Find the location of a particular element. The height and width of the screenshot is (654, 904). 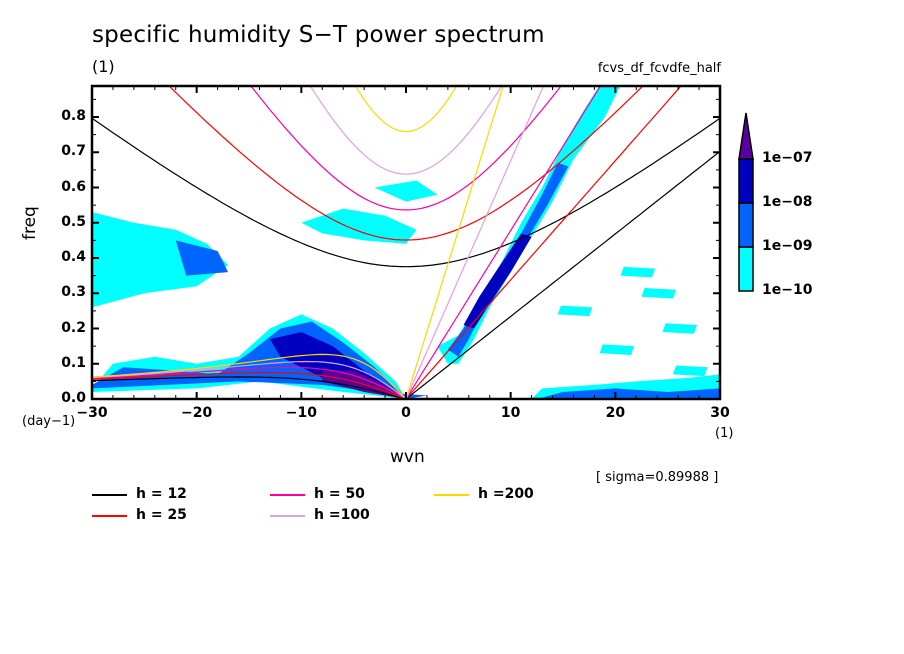

chart-subtitle-right: fcvs_df_fcvdfe_half is located at coordinates (659, 68).